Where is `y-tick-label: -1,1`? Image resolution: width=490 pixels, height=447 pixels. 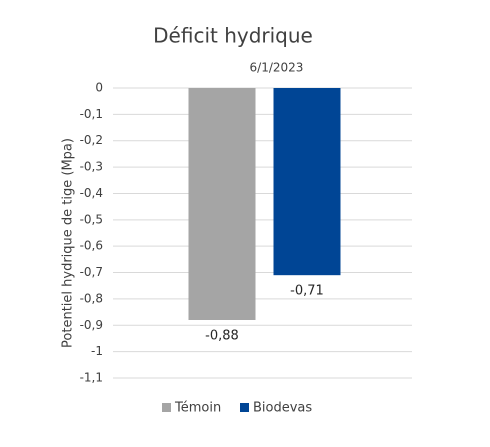
y-tick-label: -1,1 is located at coordinates (91, 378).